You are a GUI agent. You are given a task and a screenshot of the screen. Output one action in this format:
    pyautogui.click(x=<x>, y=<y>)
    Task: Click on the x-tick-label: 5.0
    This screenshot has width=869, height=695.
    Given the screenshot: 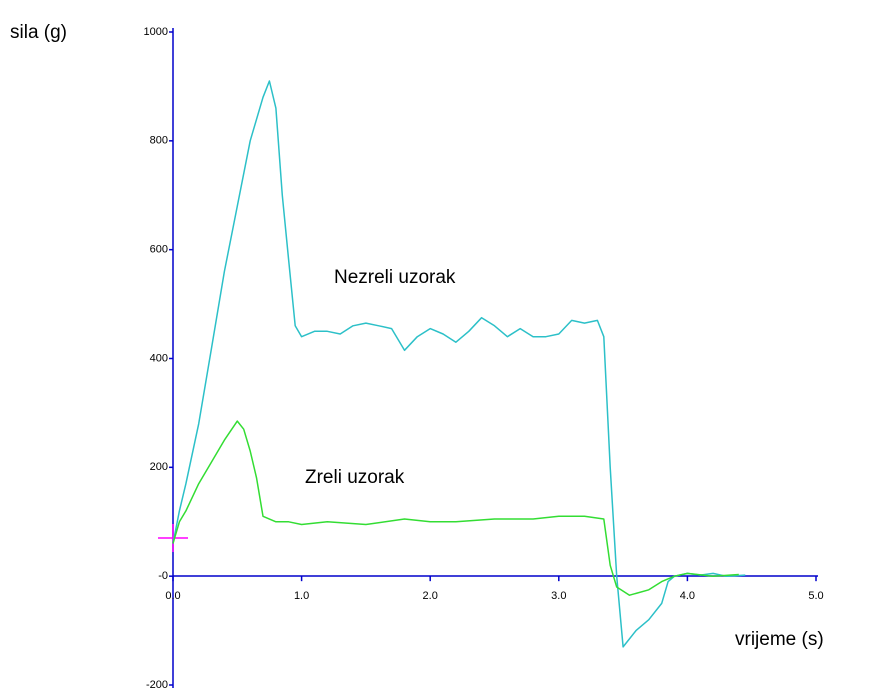 What is the action you would take?
    pyautogui.click(x=815, y=596)
    